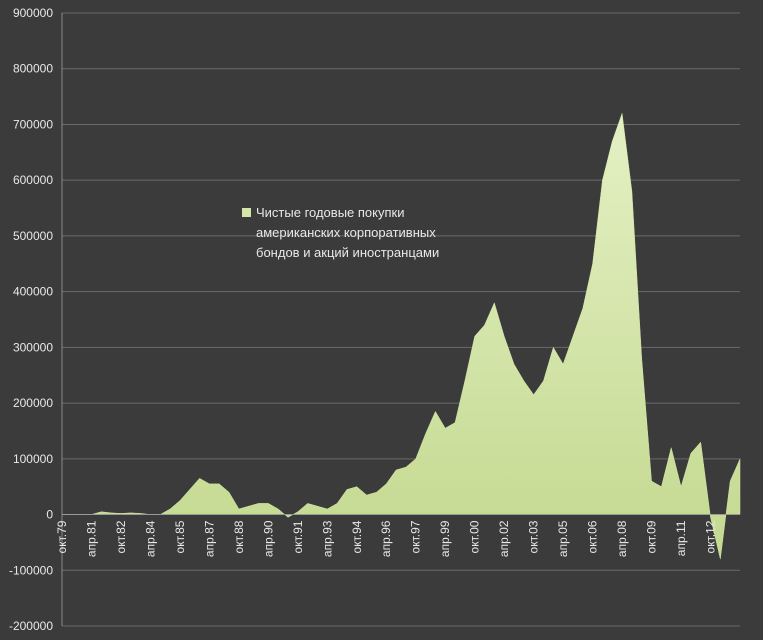 This screenshot has width=763, height=640. What do you see at coordinates (534, 536) in the screenshot?
I see `x-tick-label: окт.03` at bounding box center [534, 536].